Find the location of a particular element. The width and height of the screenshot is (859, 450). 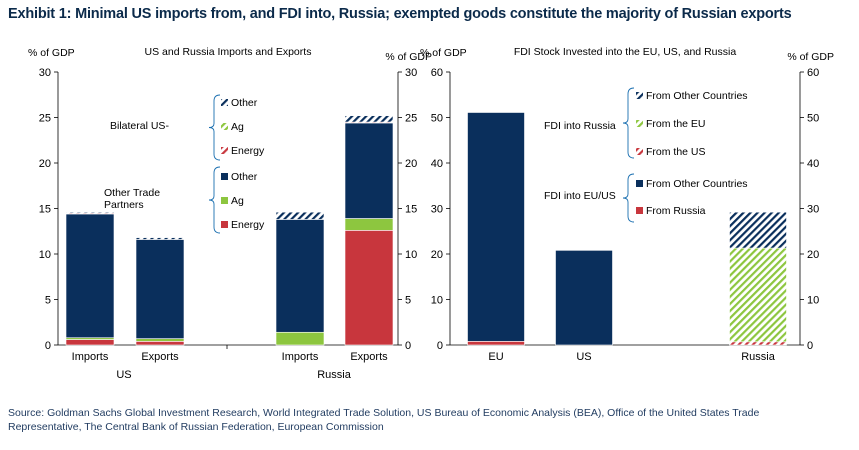

fdi-chart-left-tick-label: 40 is located at coordinates (437, 164).